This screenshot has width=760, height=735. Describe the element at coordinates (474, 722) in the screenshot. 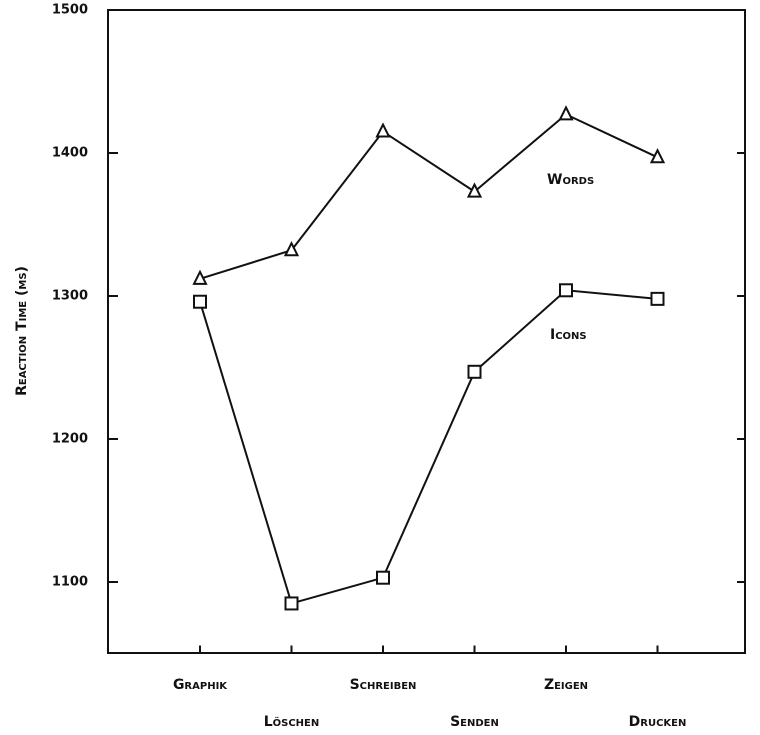

I see `x-tick-label: Senden` at that location.